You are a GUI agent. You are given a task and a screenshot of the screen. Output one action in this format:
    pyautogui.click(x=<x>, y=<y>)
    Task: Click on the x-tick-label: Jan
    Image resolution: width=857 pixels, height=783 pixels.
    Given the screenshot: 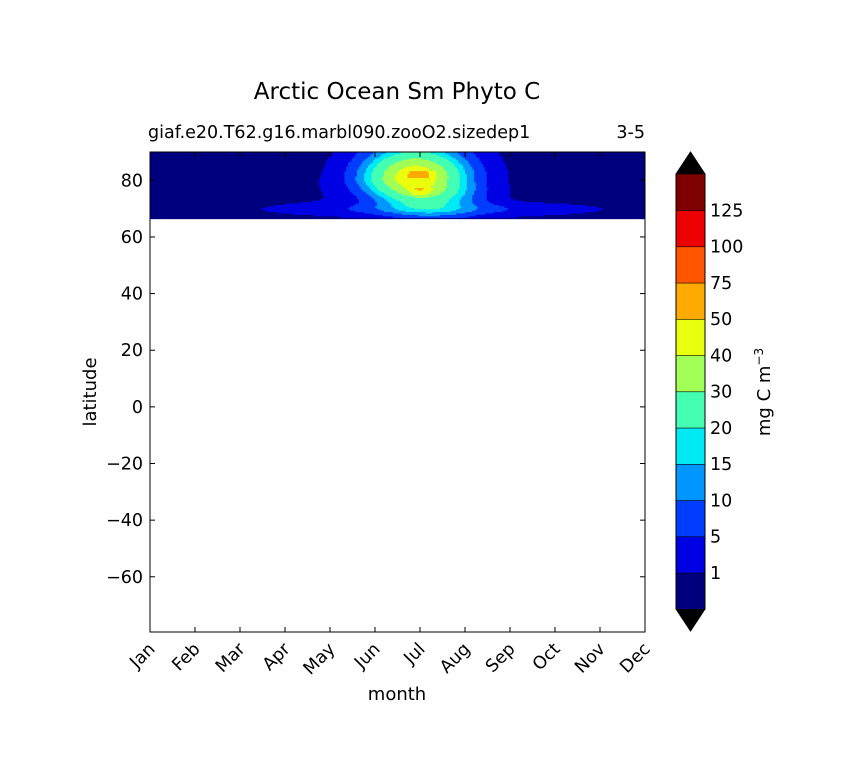 What is the action you would take?
    pyautogui.click(x=143, y=656)
    